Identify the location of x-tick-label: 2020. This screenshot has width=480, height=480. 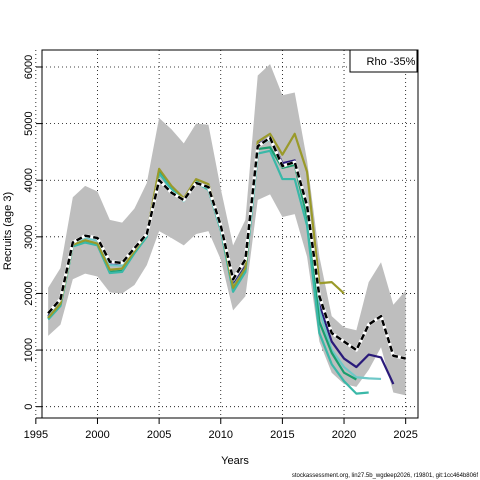
(344, 435).